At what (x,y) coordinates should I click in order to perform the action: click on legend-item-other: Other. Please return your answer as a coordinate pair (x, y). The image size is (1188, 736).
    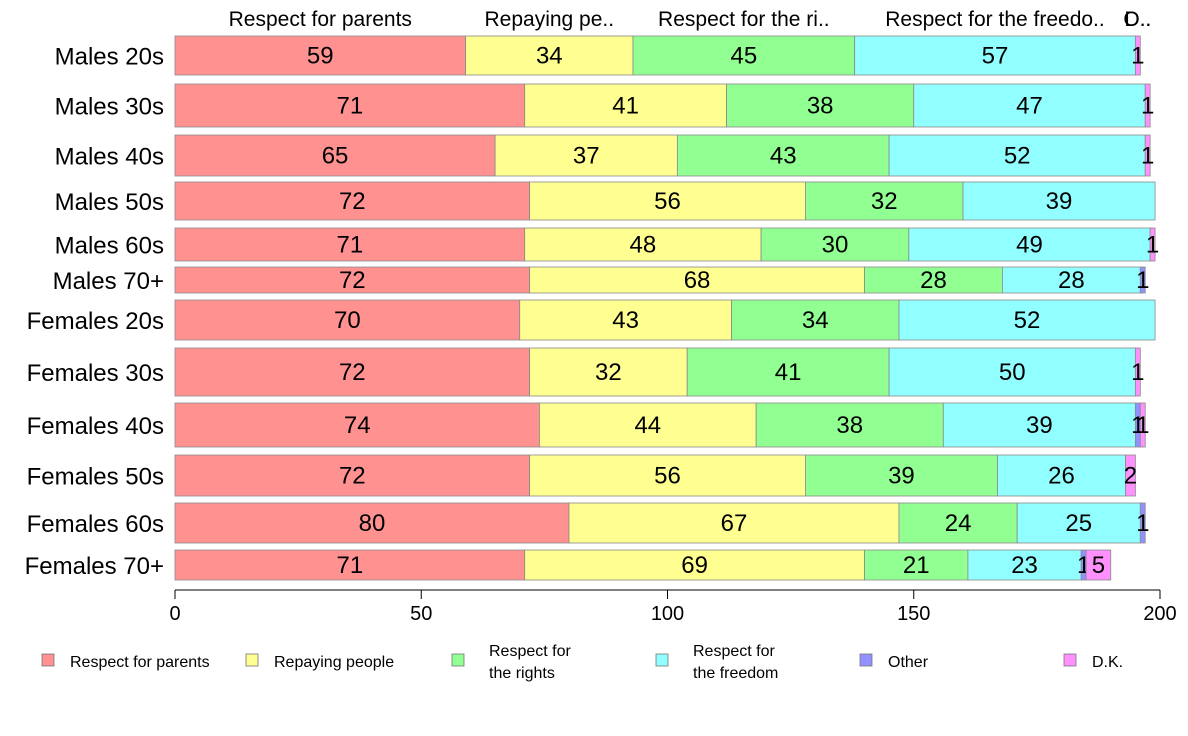
    Looking at the image, I should click on (894, 662).